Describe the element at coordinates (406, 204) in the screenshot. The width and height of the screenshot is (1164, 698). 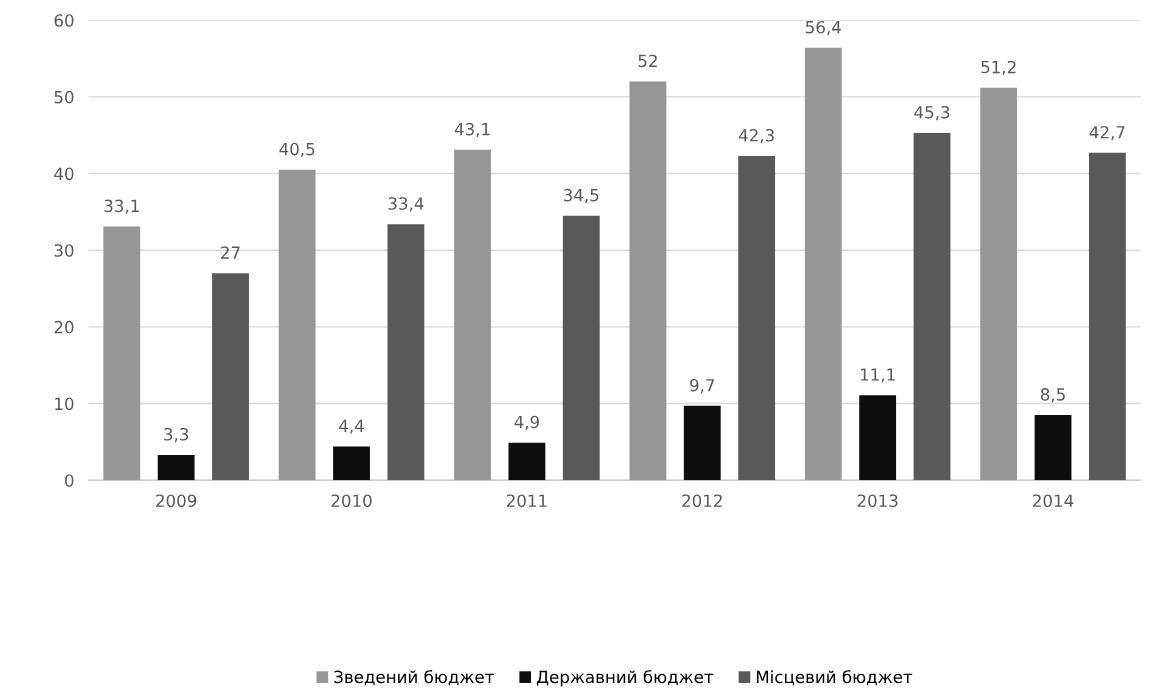
I see `data-label: 33,4` at that location.